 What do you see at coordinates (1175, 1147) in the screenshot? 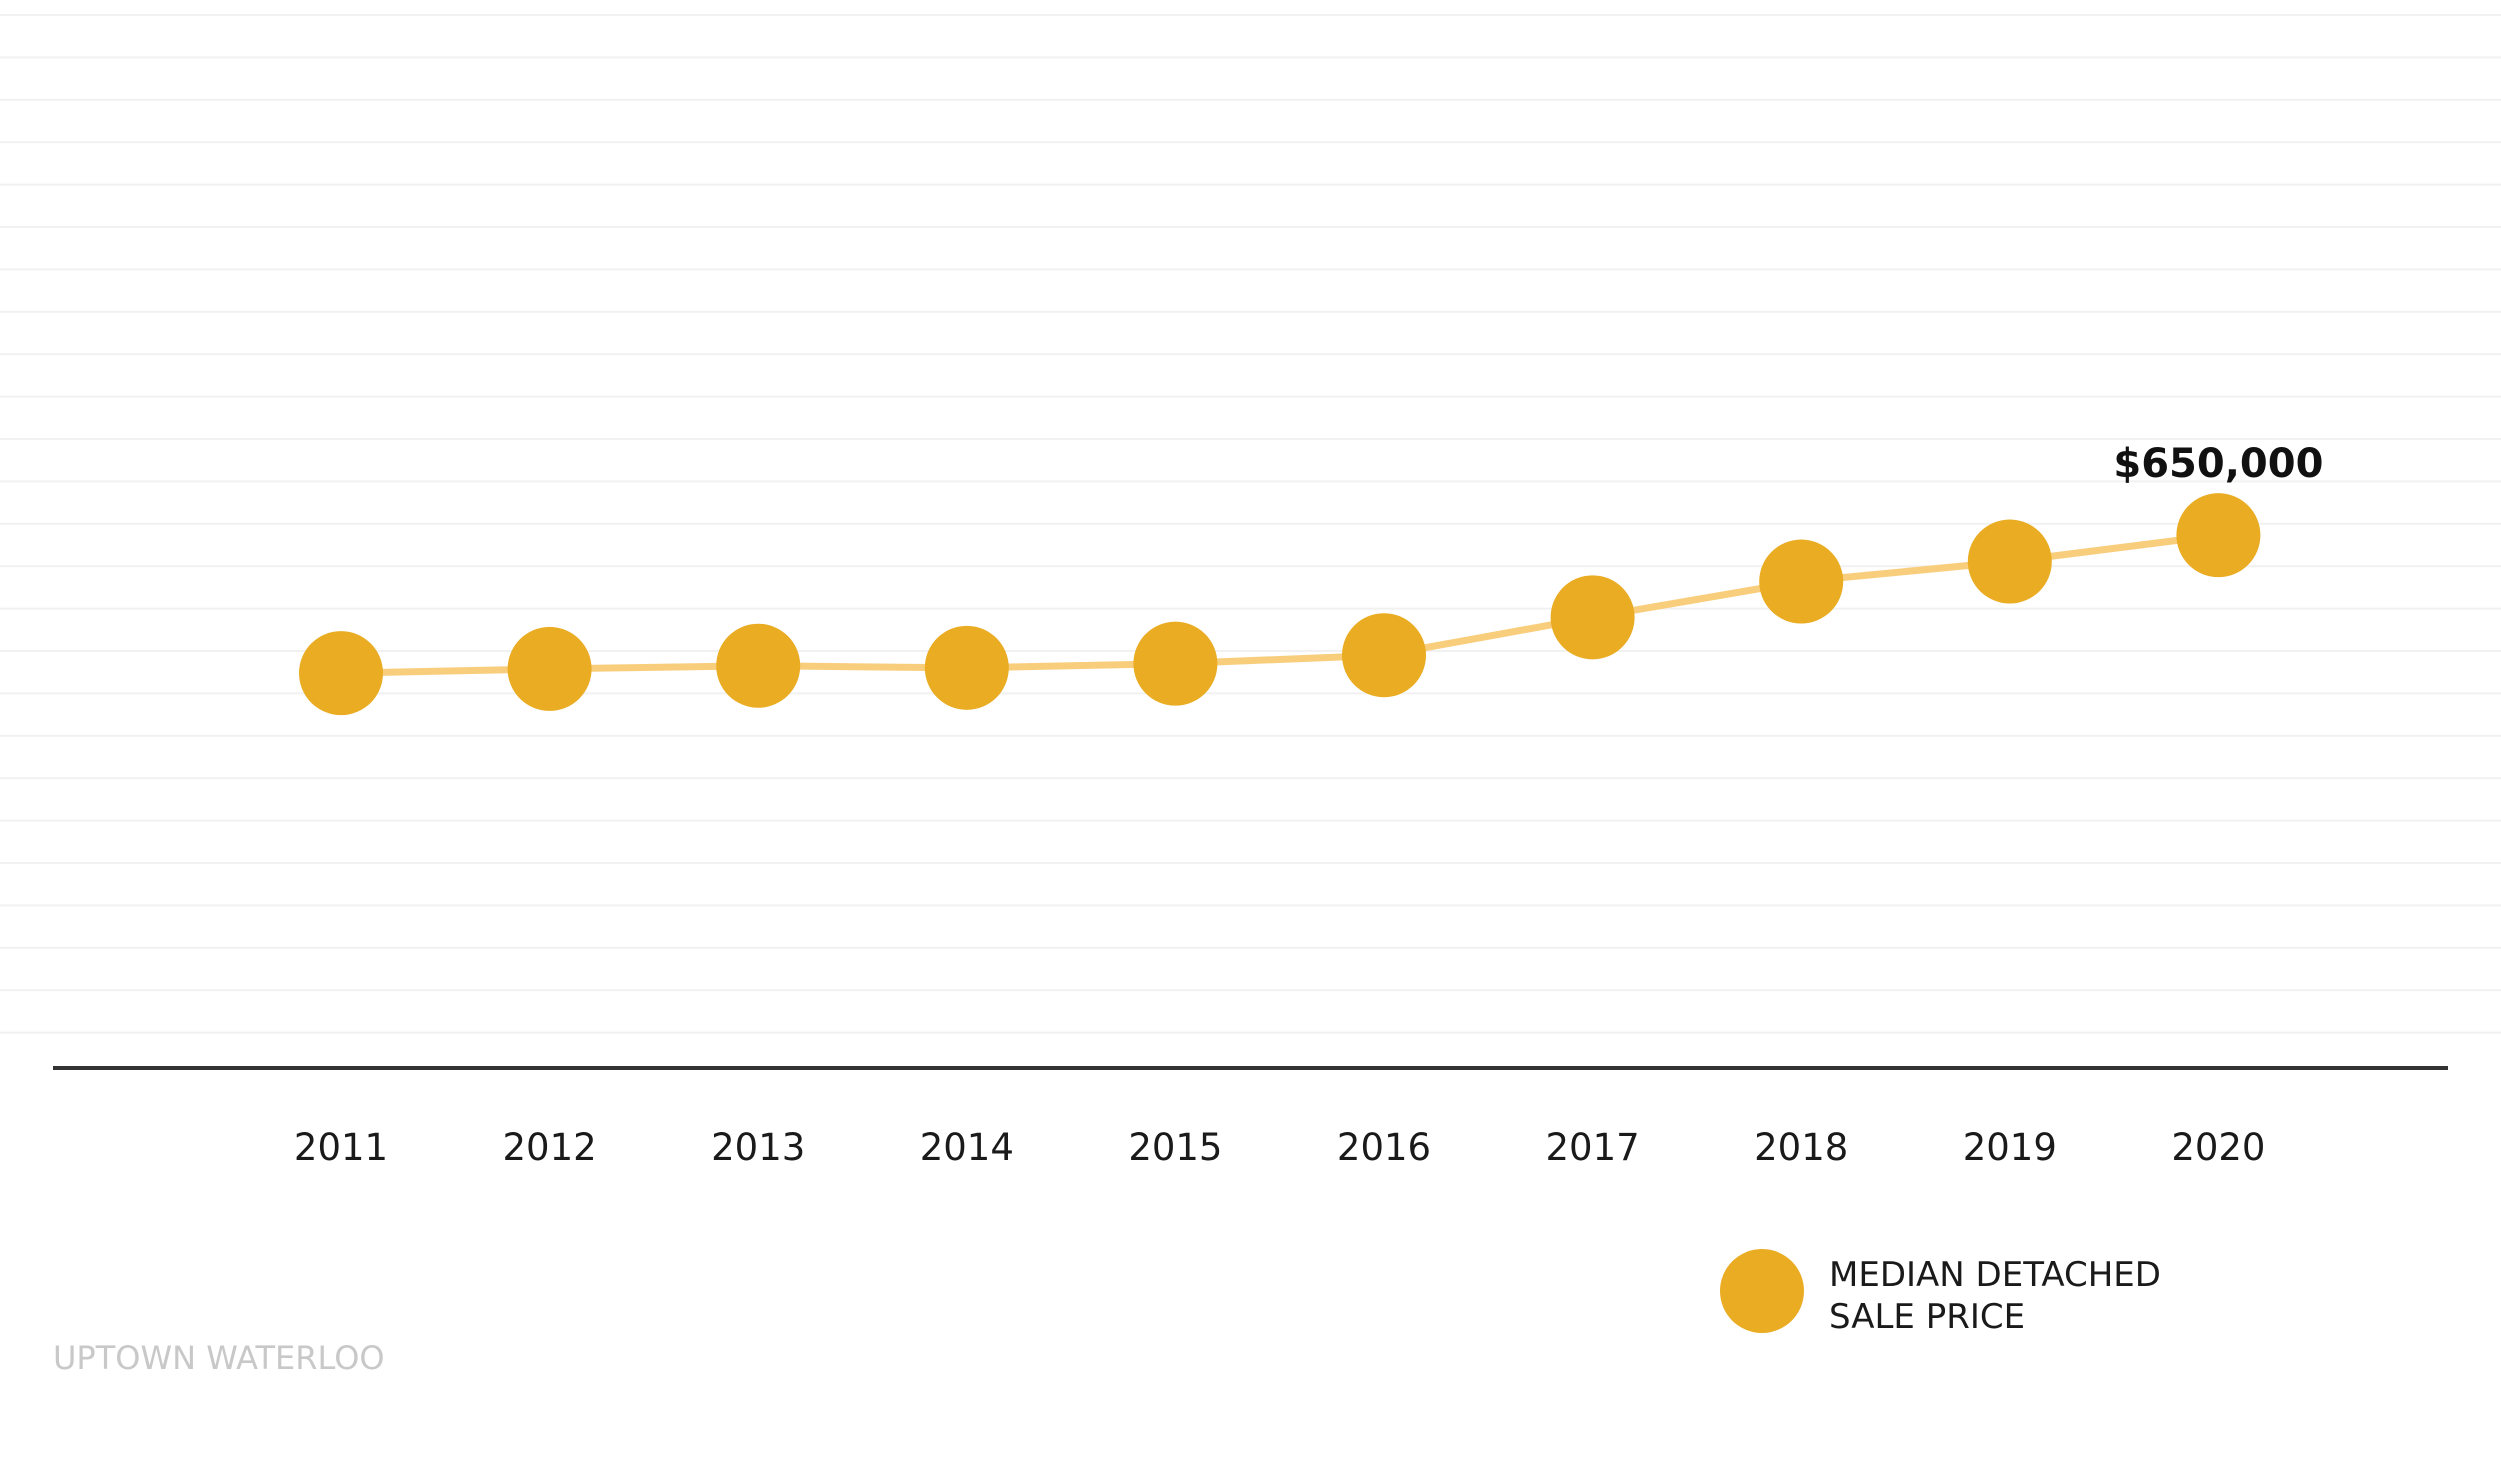
I see `x-tick-label: 2015` at bounding box center [1175, 1147].